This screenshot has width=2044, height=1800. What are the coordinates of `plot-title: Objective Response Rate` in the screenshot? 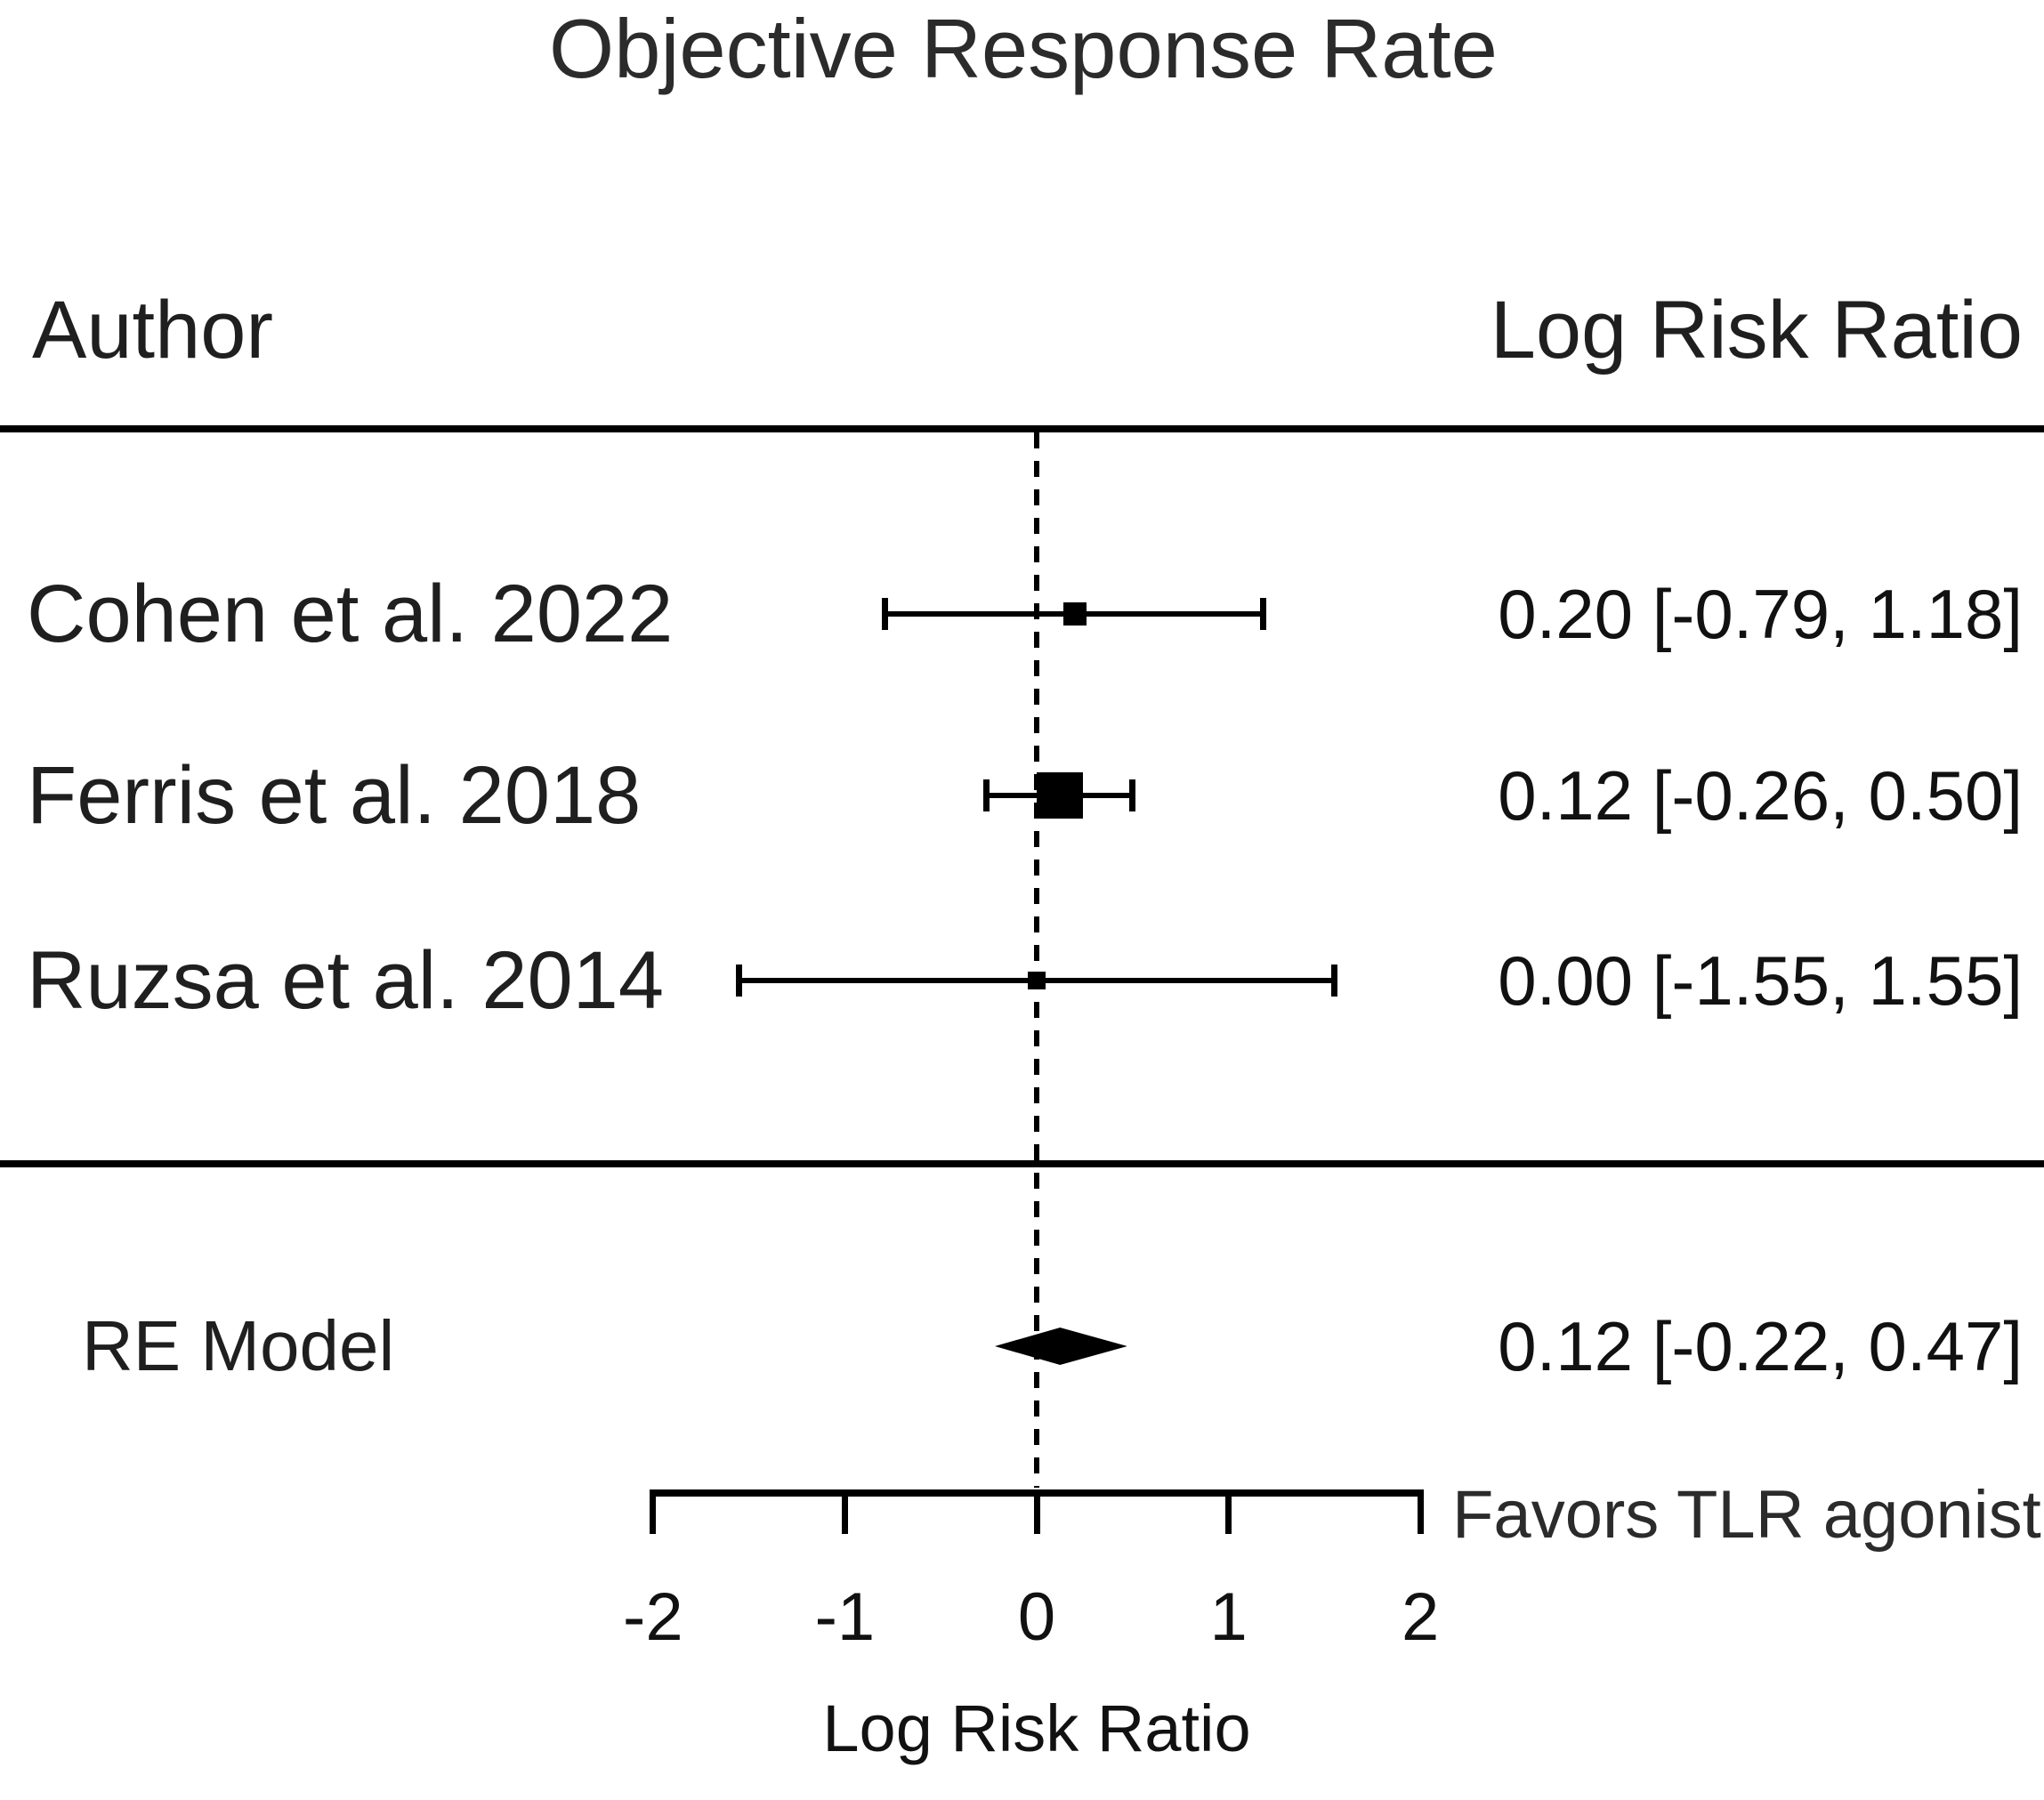 It's located at (1023, 48).